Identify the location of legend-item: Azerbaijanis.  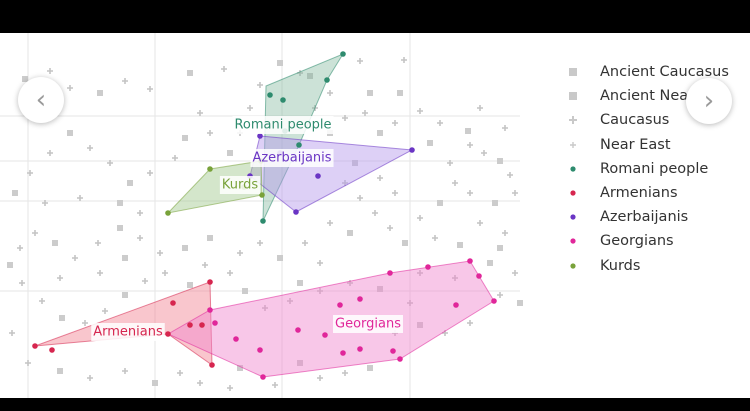
(648, 217).